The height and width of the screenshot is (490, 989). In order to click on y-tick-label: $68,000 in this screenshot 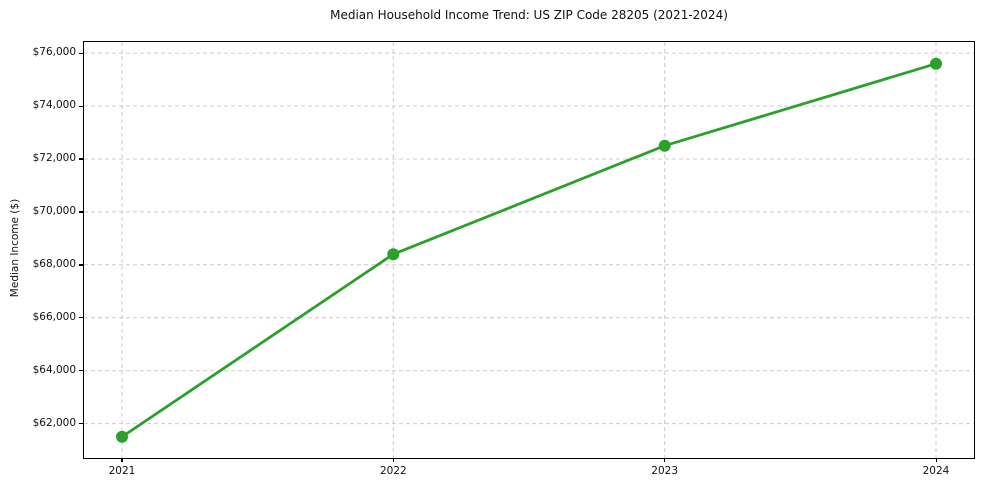, I will do `click(54, 263)`.